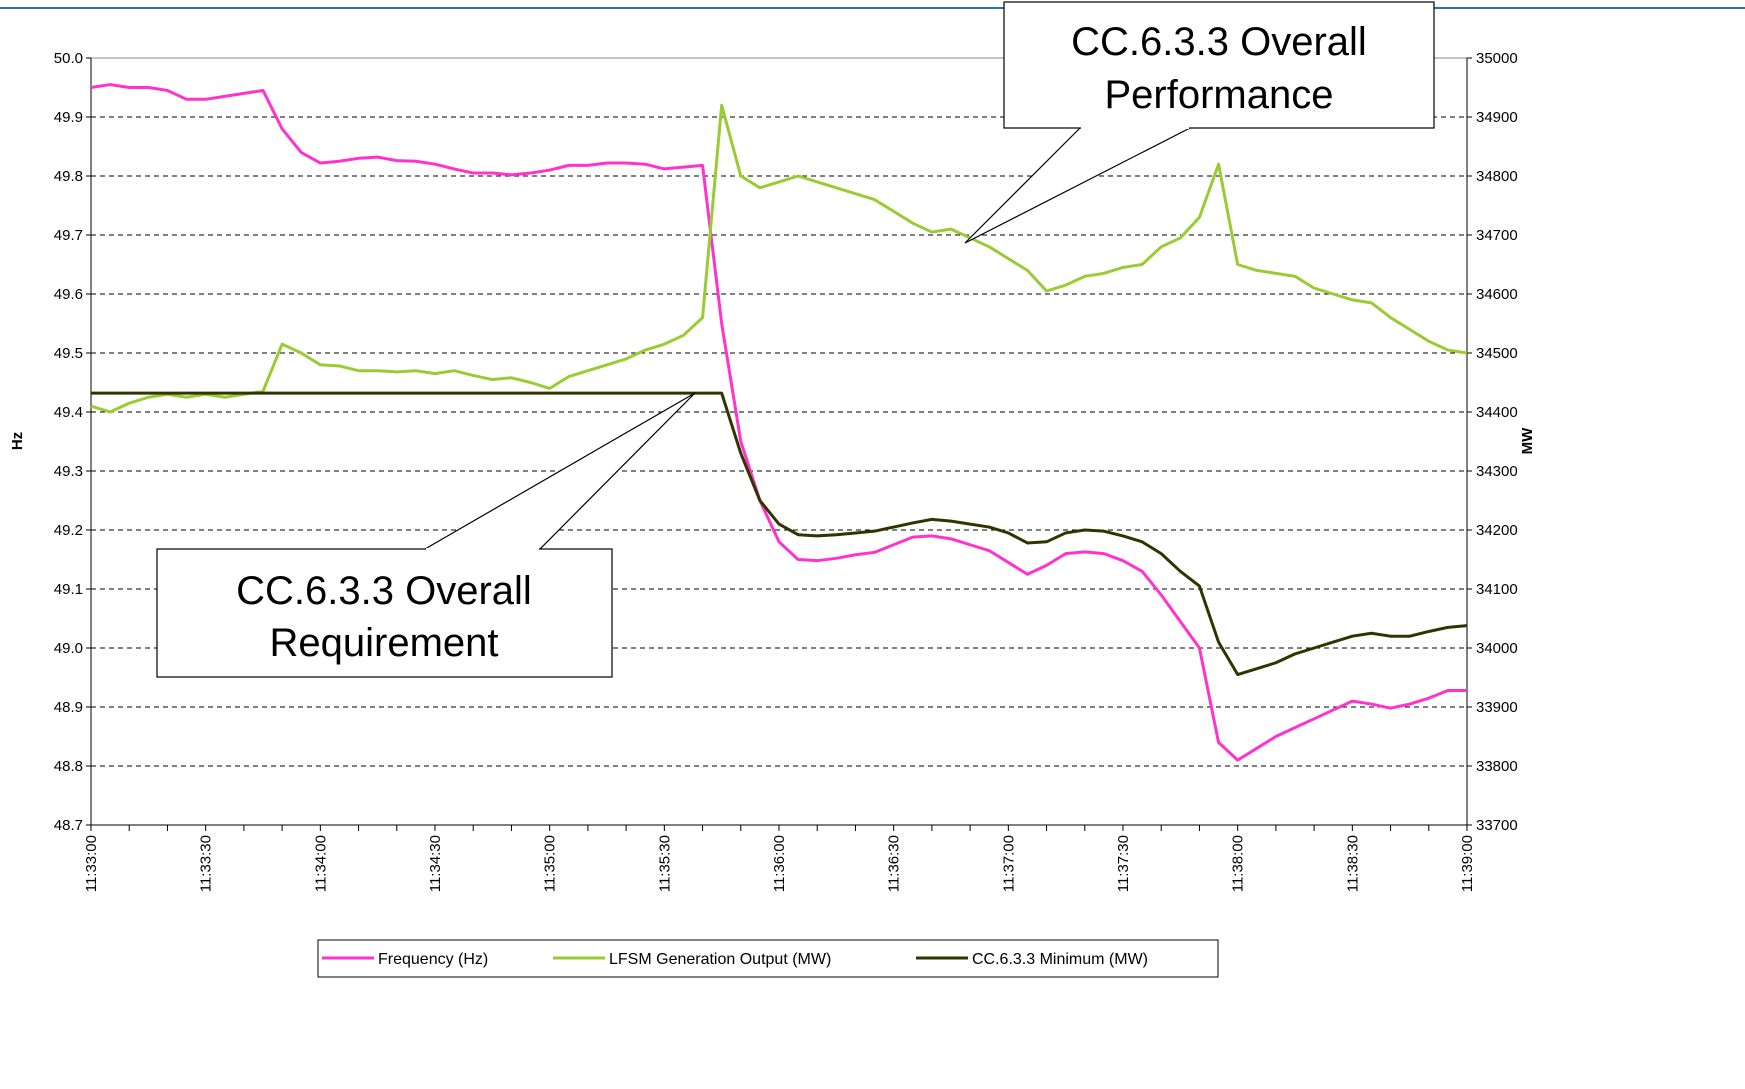  What do you see at coordinates (1497, 58) in the screenshot?
I see `y2-tick-label: 35000` at bounding box center [1497, 58].